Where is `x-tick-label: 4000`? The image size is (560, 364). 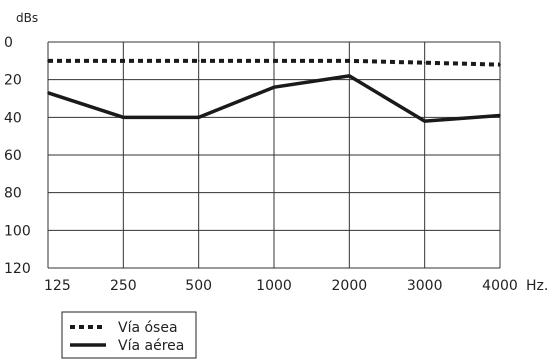 x-tick-label: 4000 is located at coordinates (500, 286).